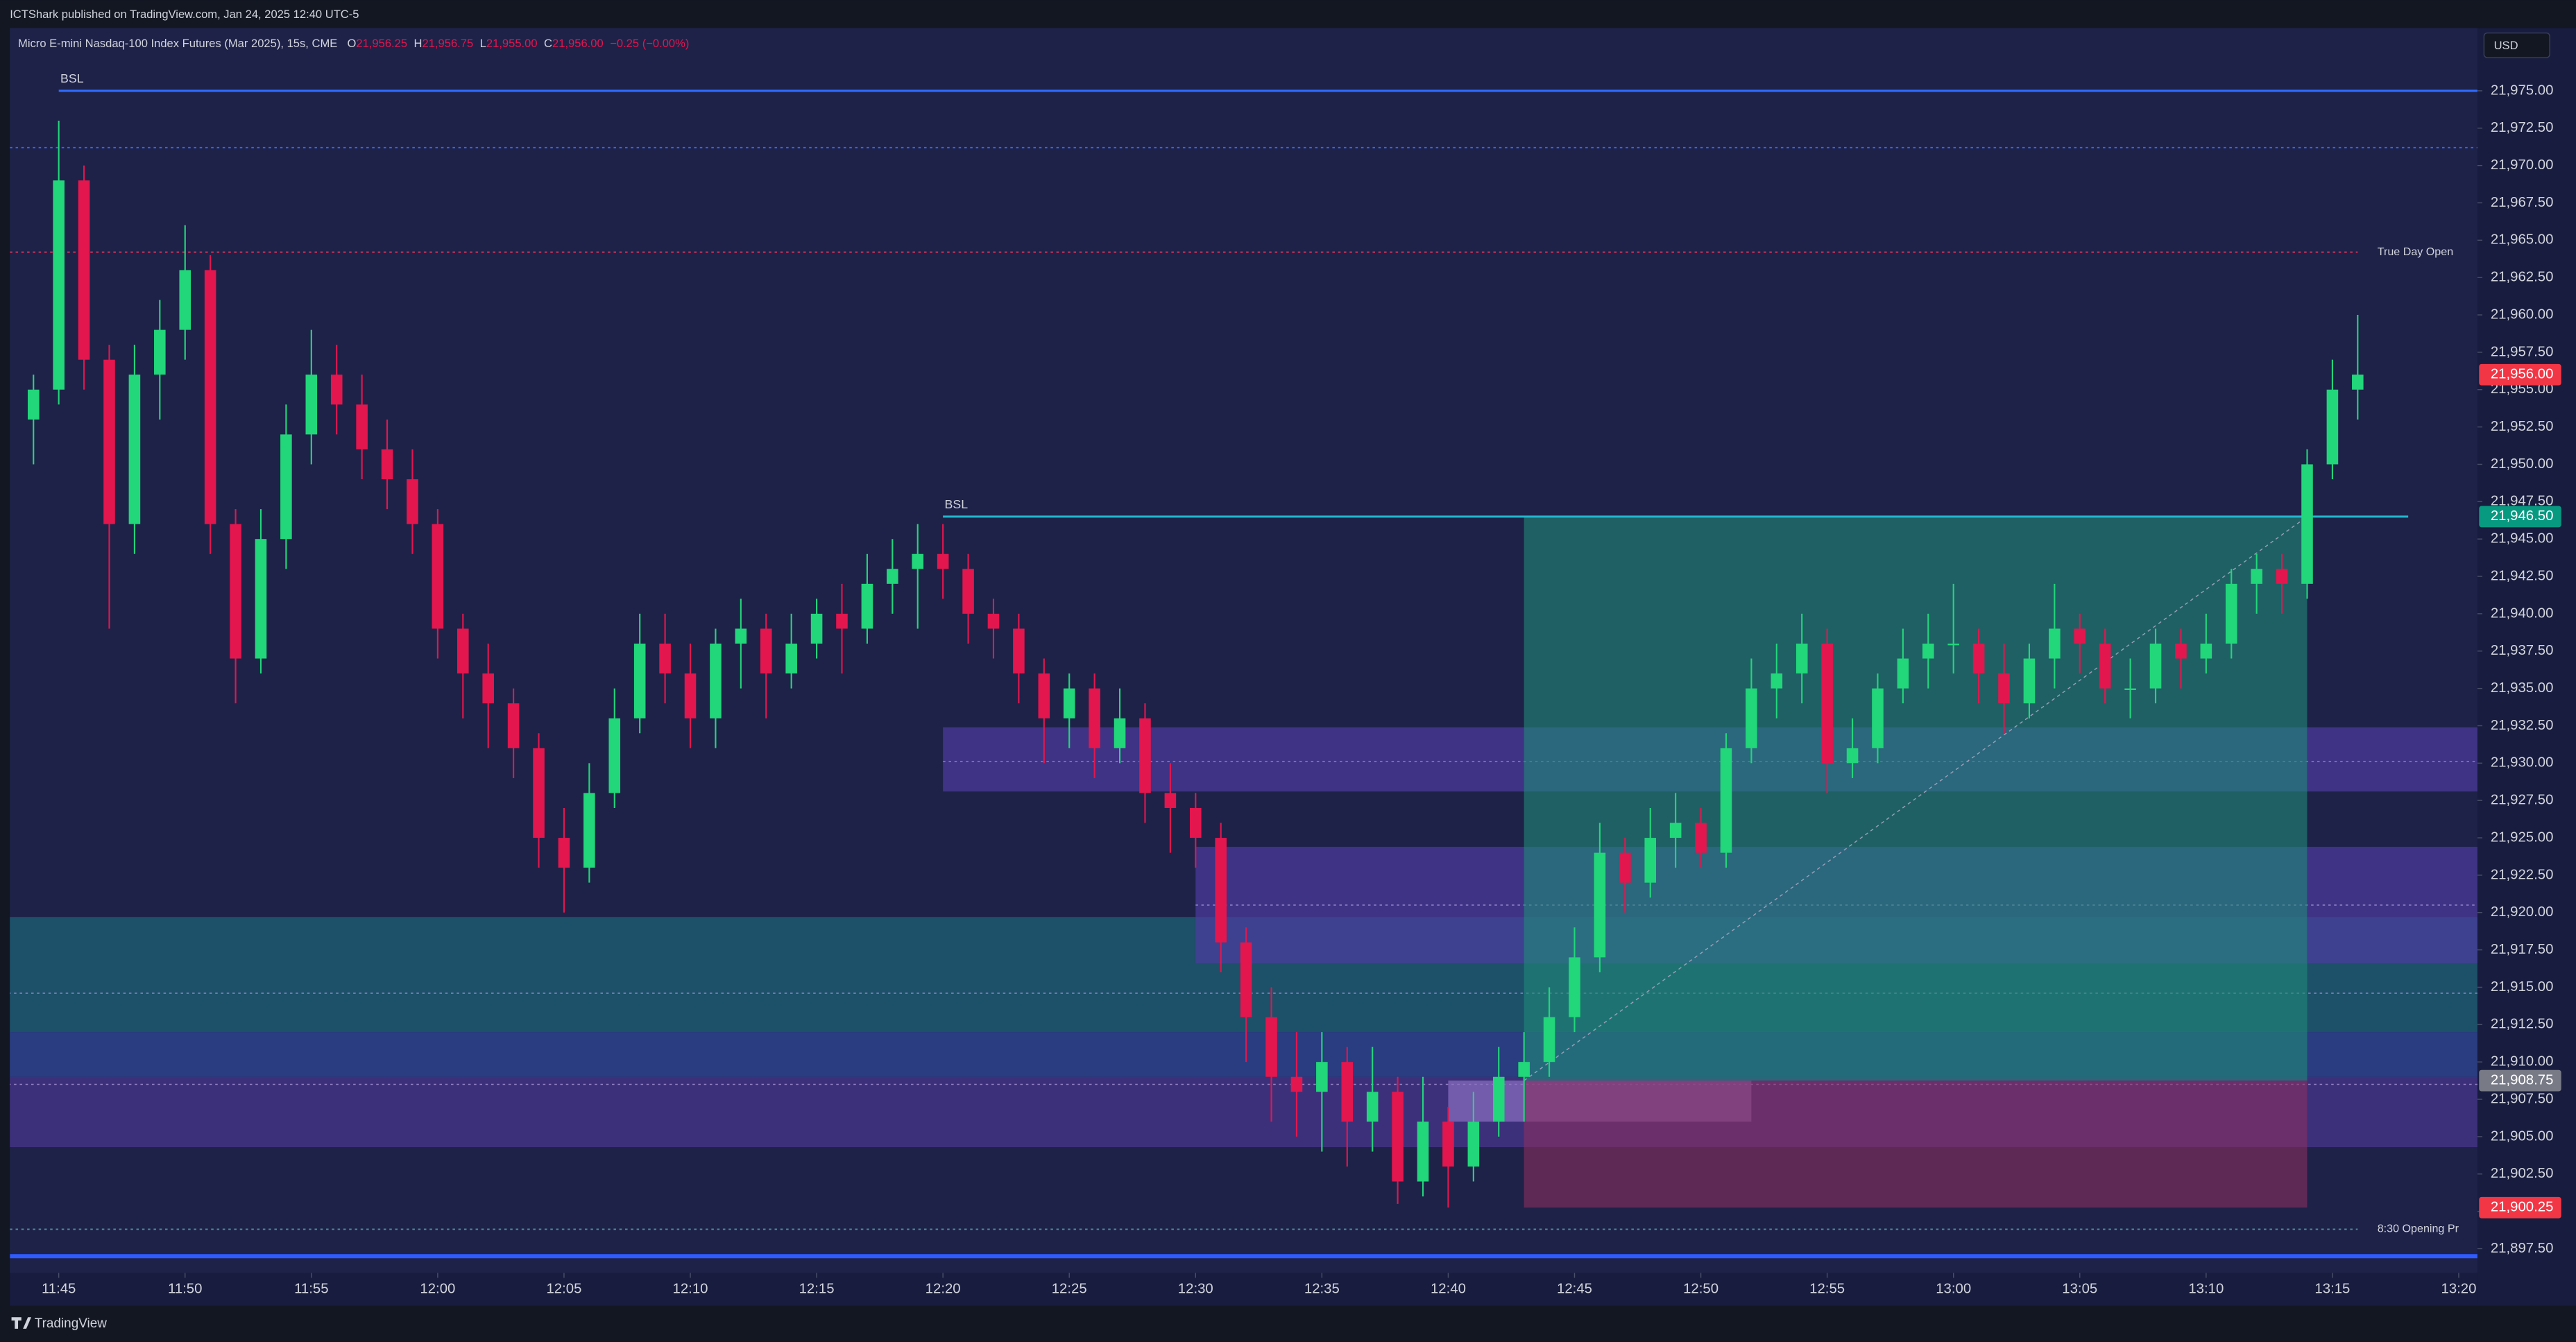  Describe the element at coordinates (1700, 1288) in the screenshot. I see `x-tick-label: 12:50` at that location.